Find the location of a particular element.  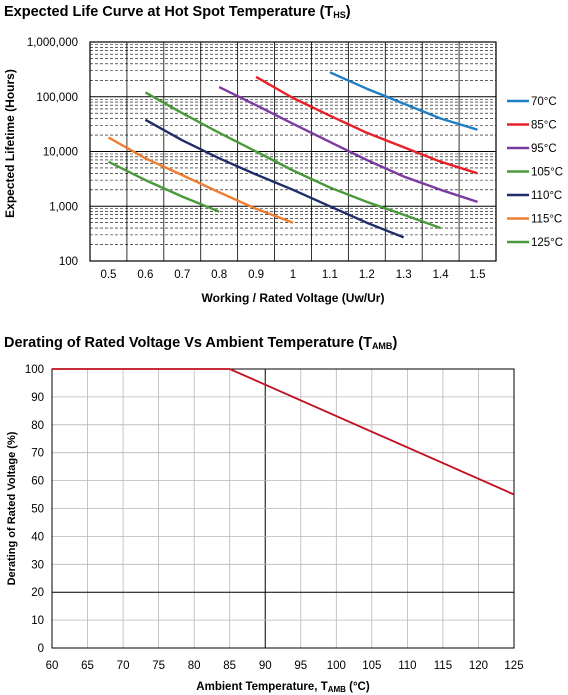

y-tick-label: 80 is located at coordinates (37, 426).